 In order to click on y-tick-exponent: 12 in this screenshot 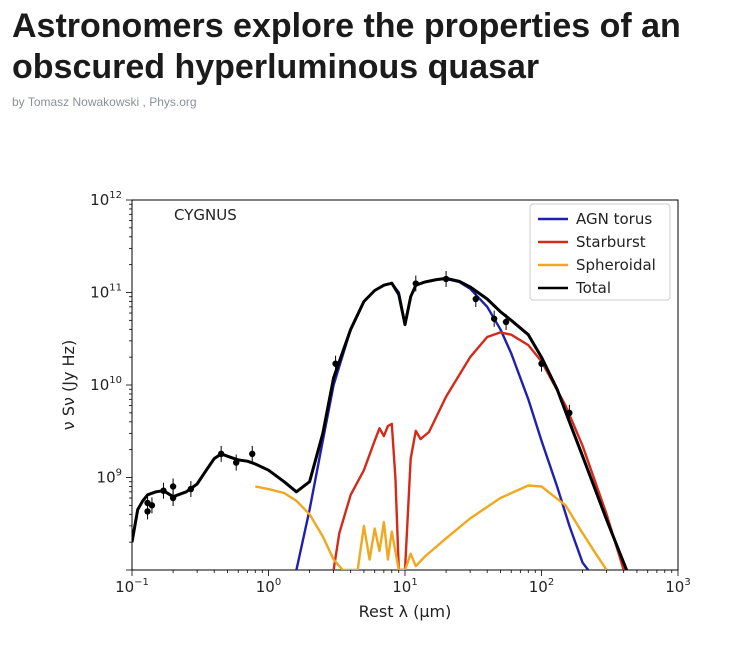, I will do `click(115, 195)`.